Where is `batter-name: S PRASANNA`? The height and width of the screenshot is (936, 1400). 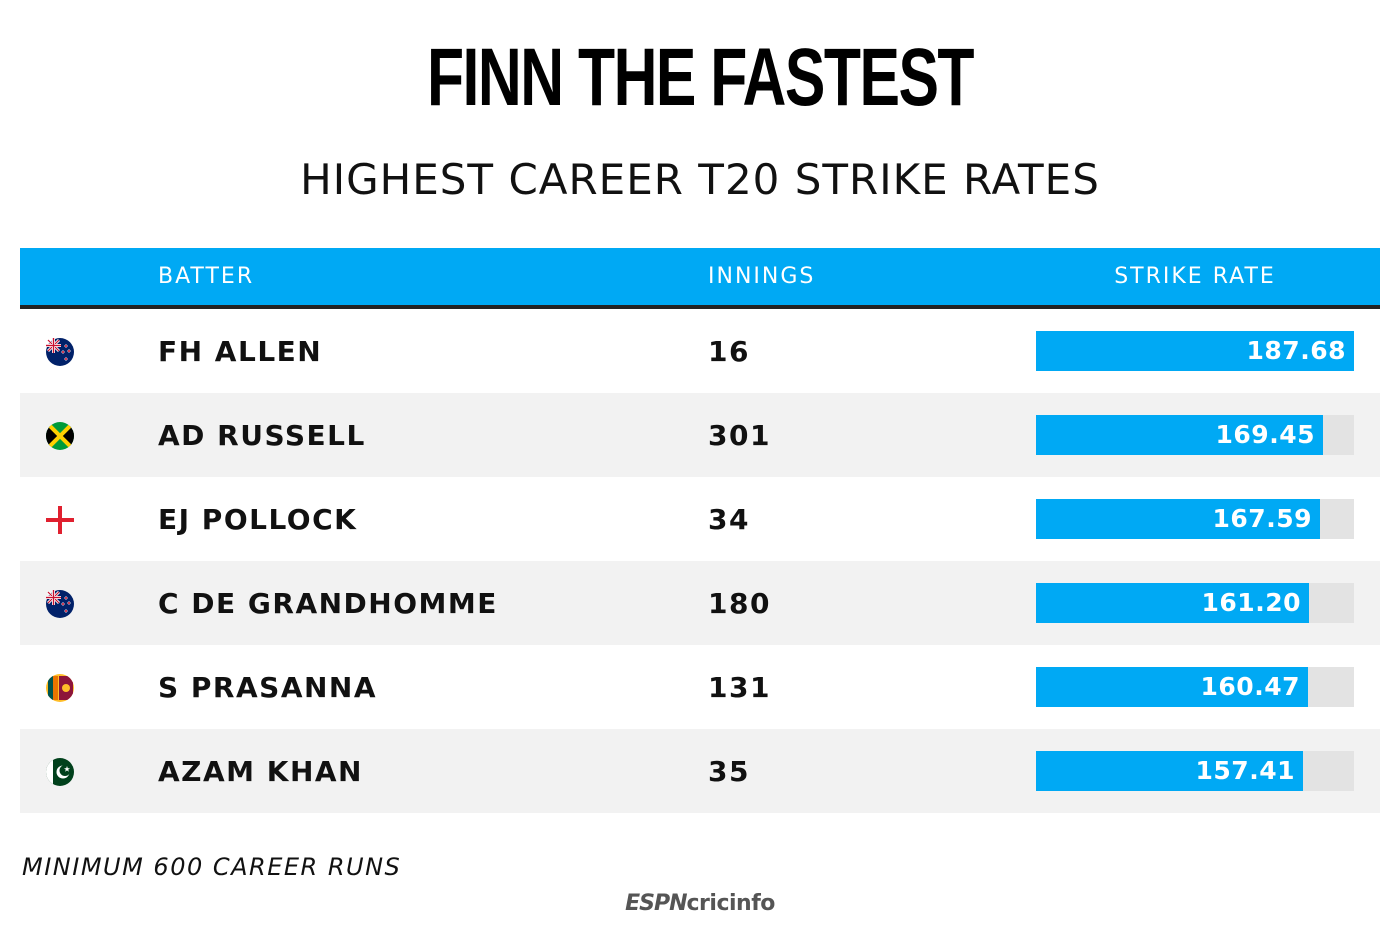
batter-name: S PRASANNA is located at coordinates (268, 687).